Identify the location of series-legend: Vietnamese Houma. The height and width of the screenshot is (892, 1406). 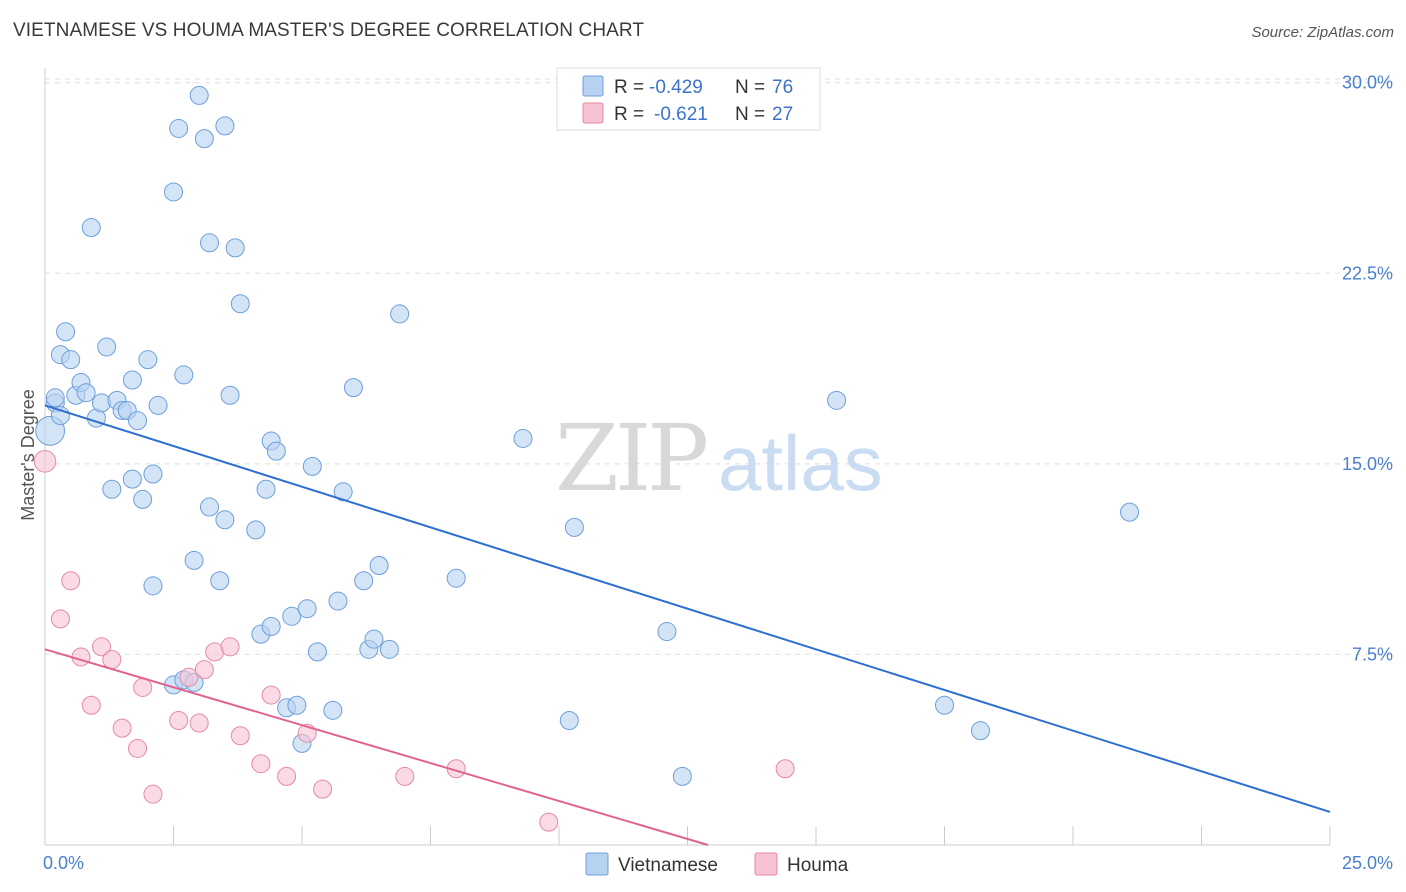
(717, 864).